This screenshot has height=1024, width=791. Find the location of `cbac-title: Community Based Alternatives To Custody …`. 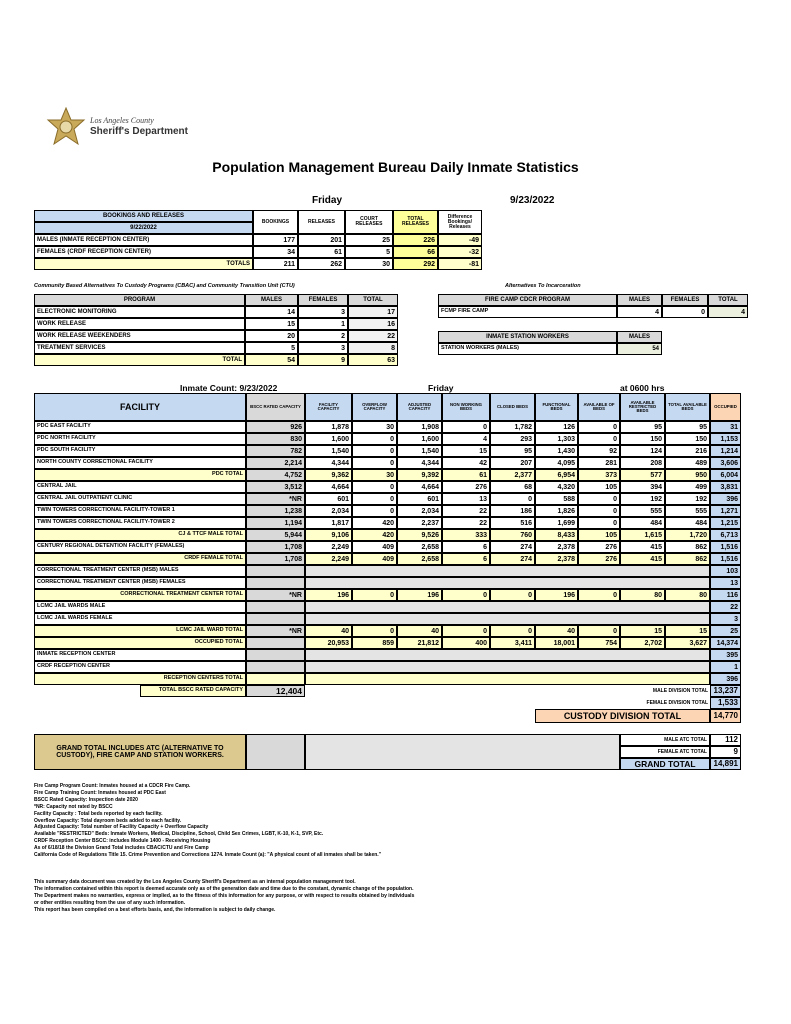

cbac-title: Community Based Alternatives To Custody … is located at coordinates (164, 286).